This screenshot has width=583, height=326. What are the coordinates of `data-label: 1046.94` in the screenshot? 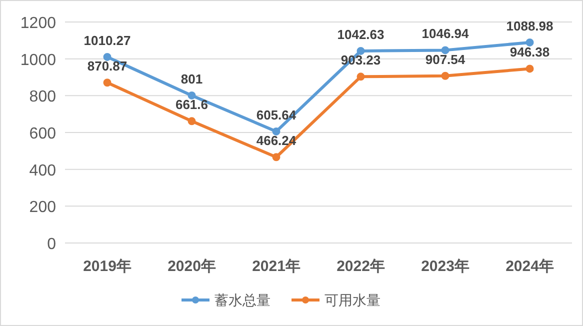 It's located at (446, 34).